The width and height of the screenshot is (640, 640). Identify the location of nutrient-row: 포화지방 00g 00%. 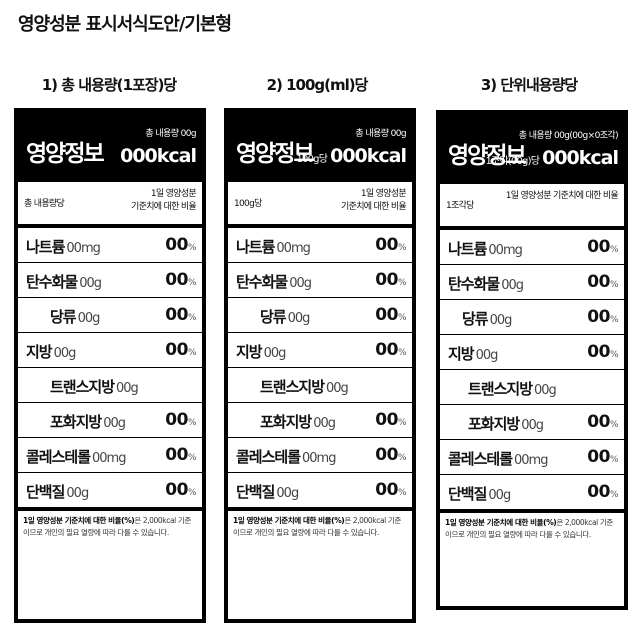
(320, 420).